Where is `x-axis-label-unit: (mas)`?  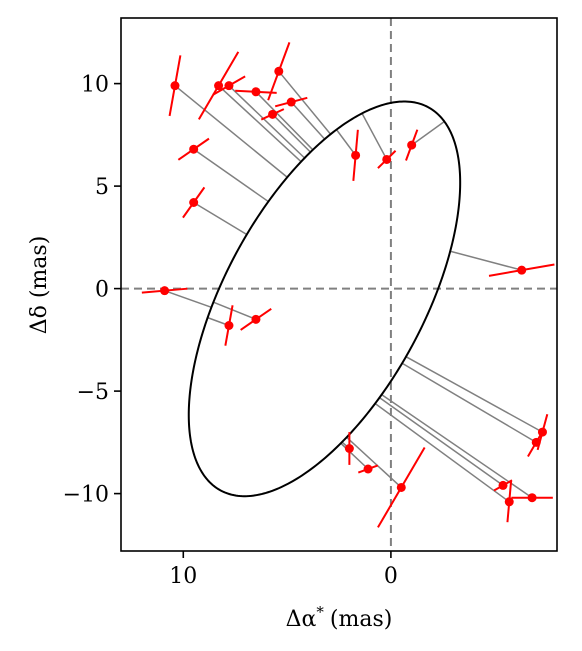 x-axis-label-unit: (mas) is located at coordinates (361, 619).